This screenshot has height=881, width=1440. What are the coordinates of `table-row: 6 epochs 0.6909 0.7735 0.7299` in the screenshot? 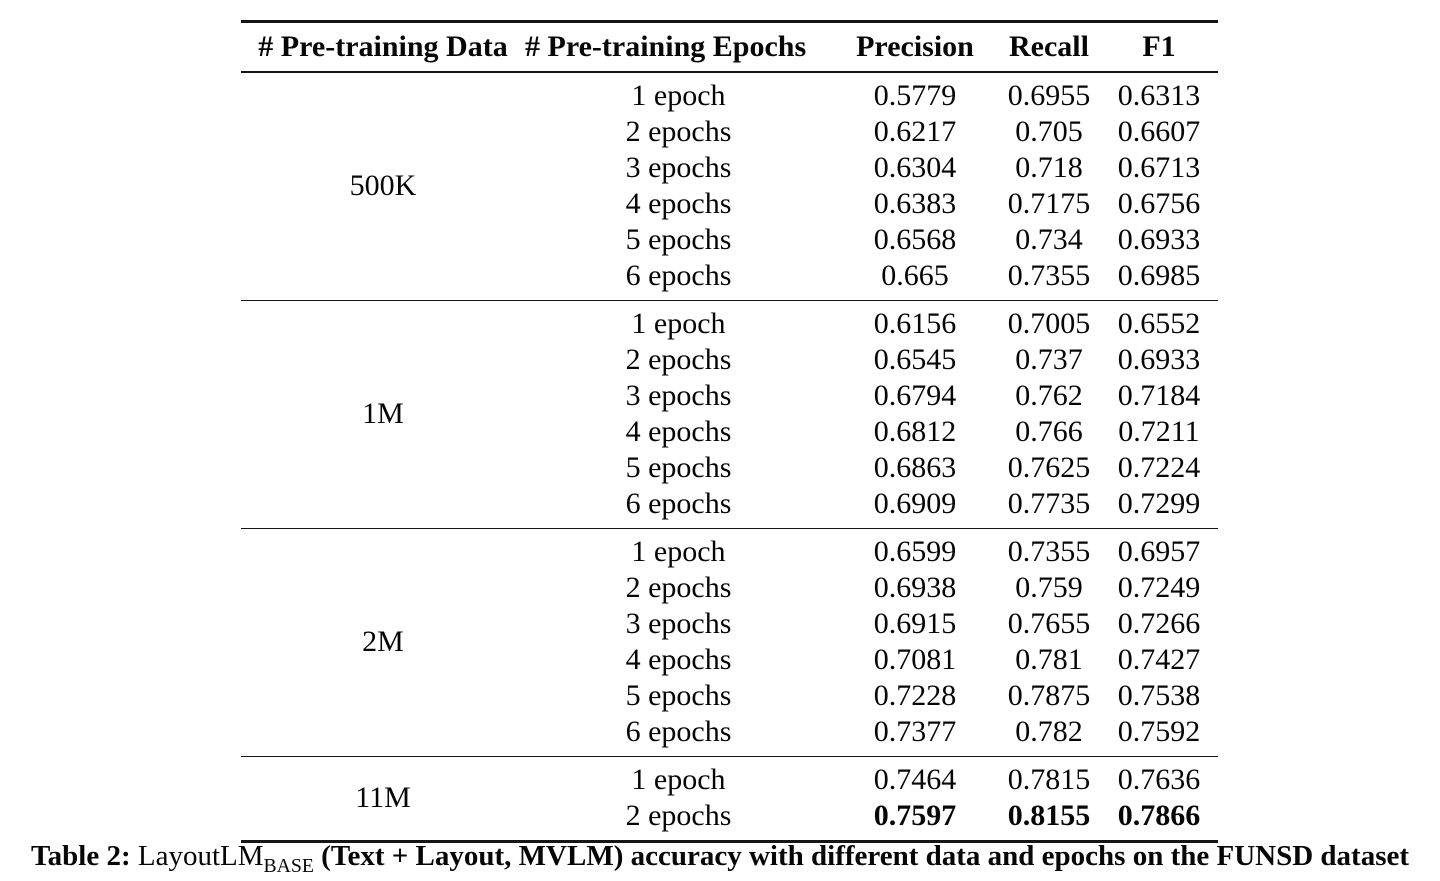 It's located at (729, 507).